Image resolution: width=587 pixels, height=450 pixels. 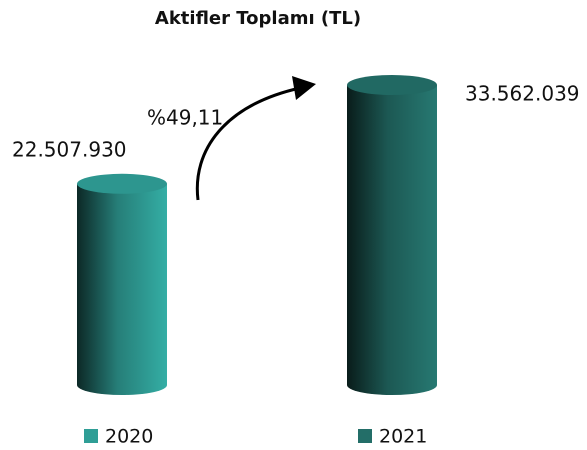 I want to click on chart-title: Aktifler Toplamı (TL), so click(x=258, y=18).